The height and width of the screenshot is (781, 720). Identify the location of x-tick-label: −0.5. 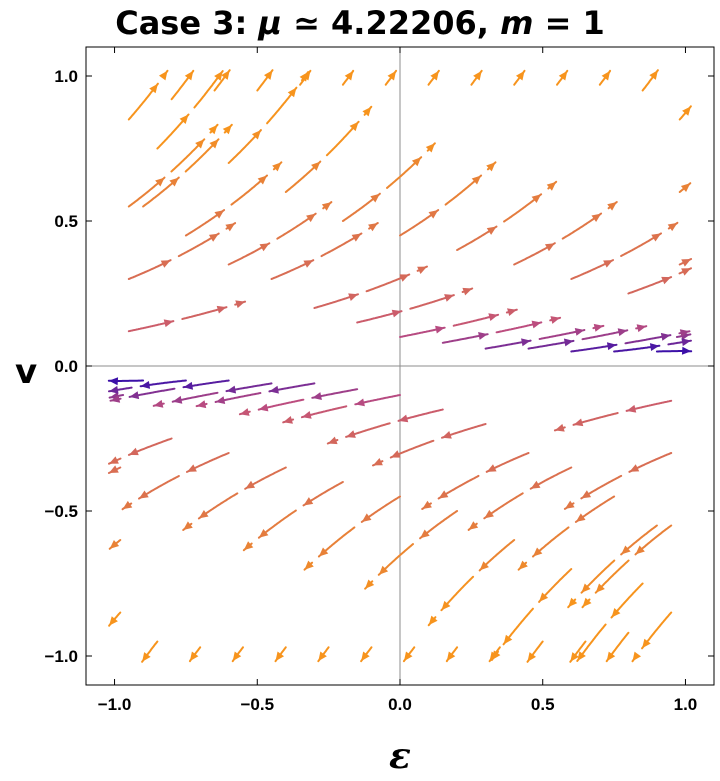
(257, 704).